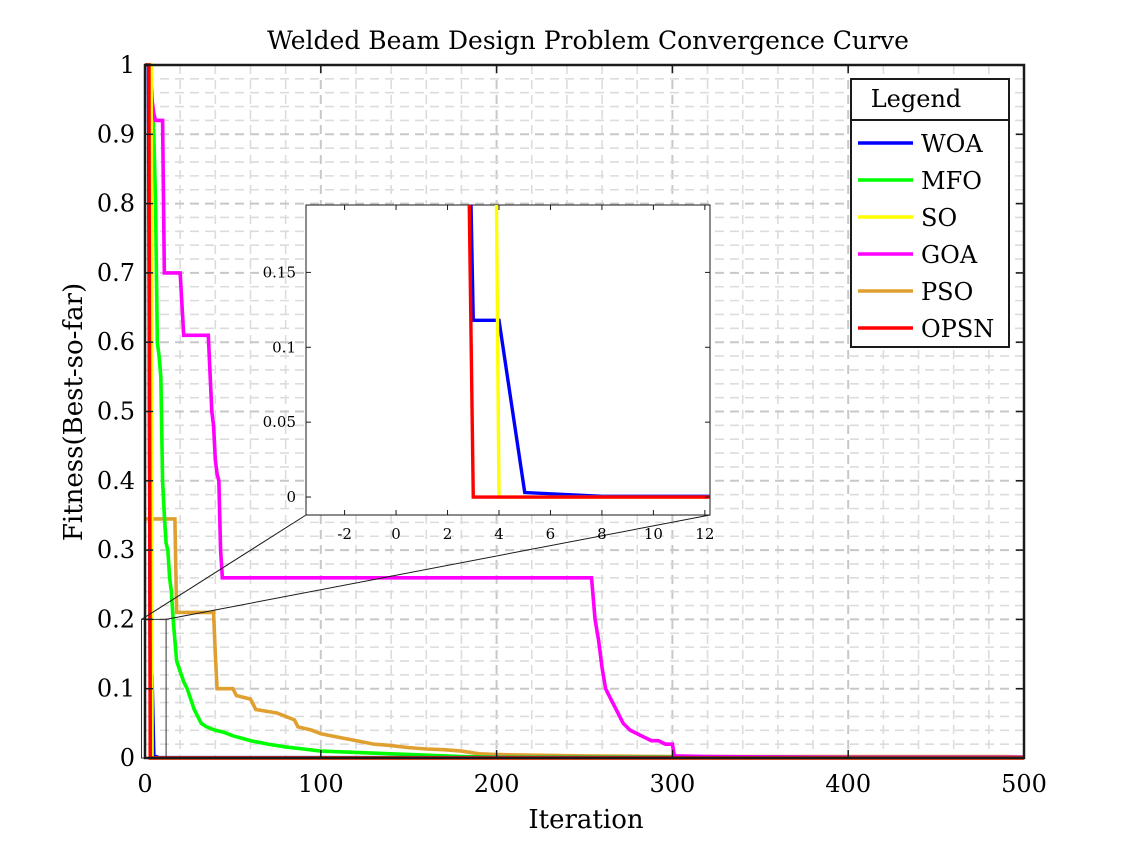 The width and height of the screenshot is (1134, 851). Describe the element at coordinates (653, 534) in the screenshot. I see `inset-x-tick-label: 10` at that location.